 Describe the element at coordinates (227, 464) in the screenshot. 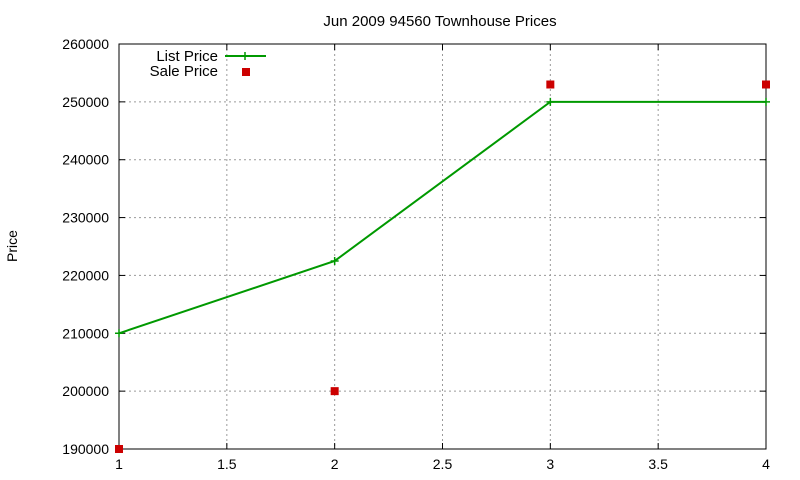

I see `x-tick-label: 1.5` at that location.